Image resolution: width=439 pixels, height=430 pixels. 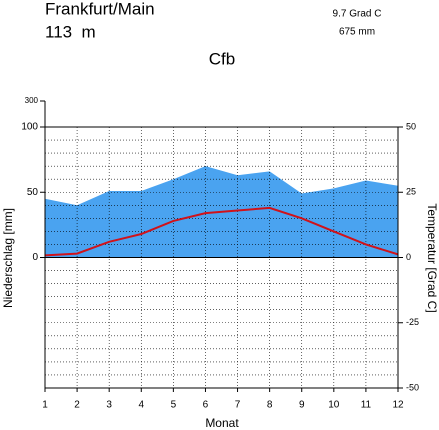 I want to click on y-axis-label: Niederschlag [mm], so click(x=8, y=258).